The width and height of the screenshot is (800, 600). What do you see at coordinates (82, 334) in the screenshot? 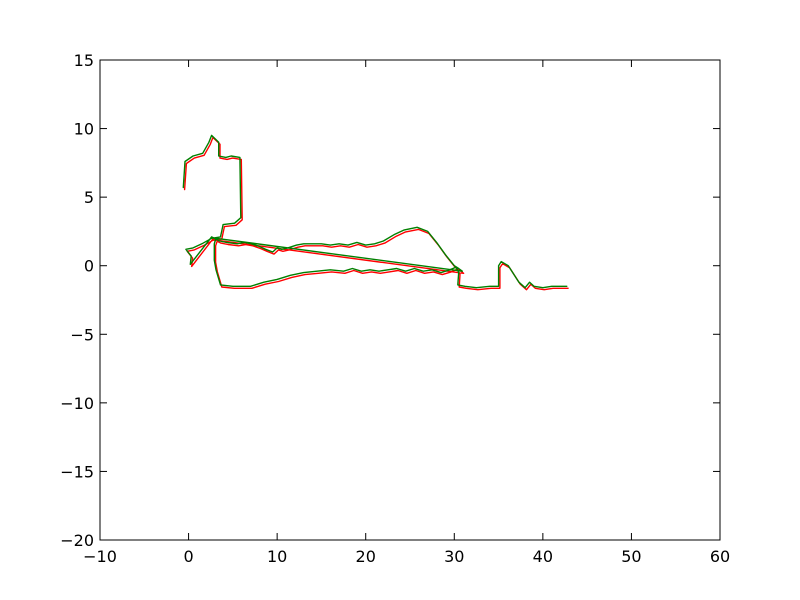
I see `y-tick-label: −5` at bounding box center [82, 334].